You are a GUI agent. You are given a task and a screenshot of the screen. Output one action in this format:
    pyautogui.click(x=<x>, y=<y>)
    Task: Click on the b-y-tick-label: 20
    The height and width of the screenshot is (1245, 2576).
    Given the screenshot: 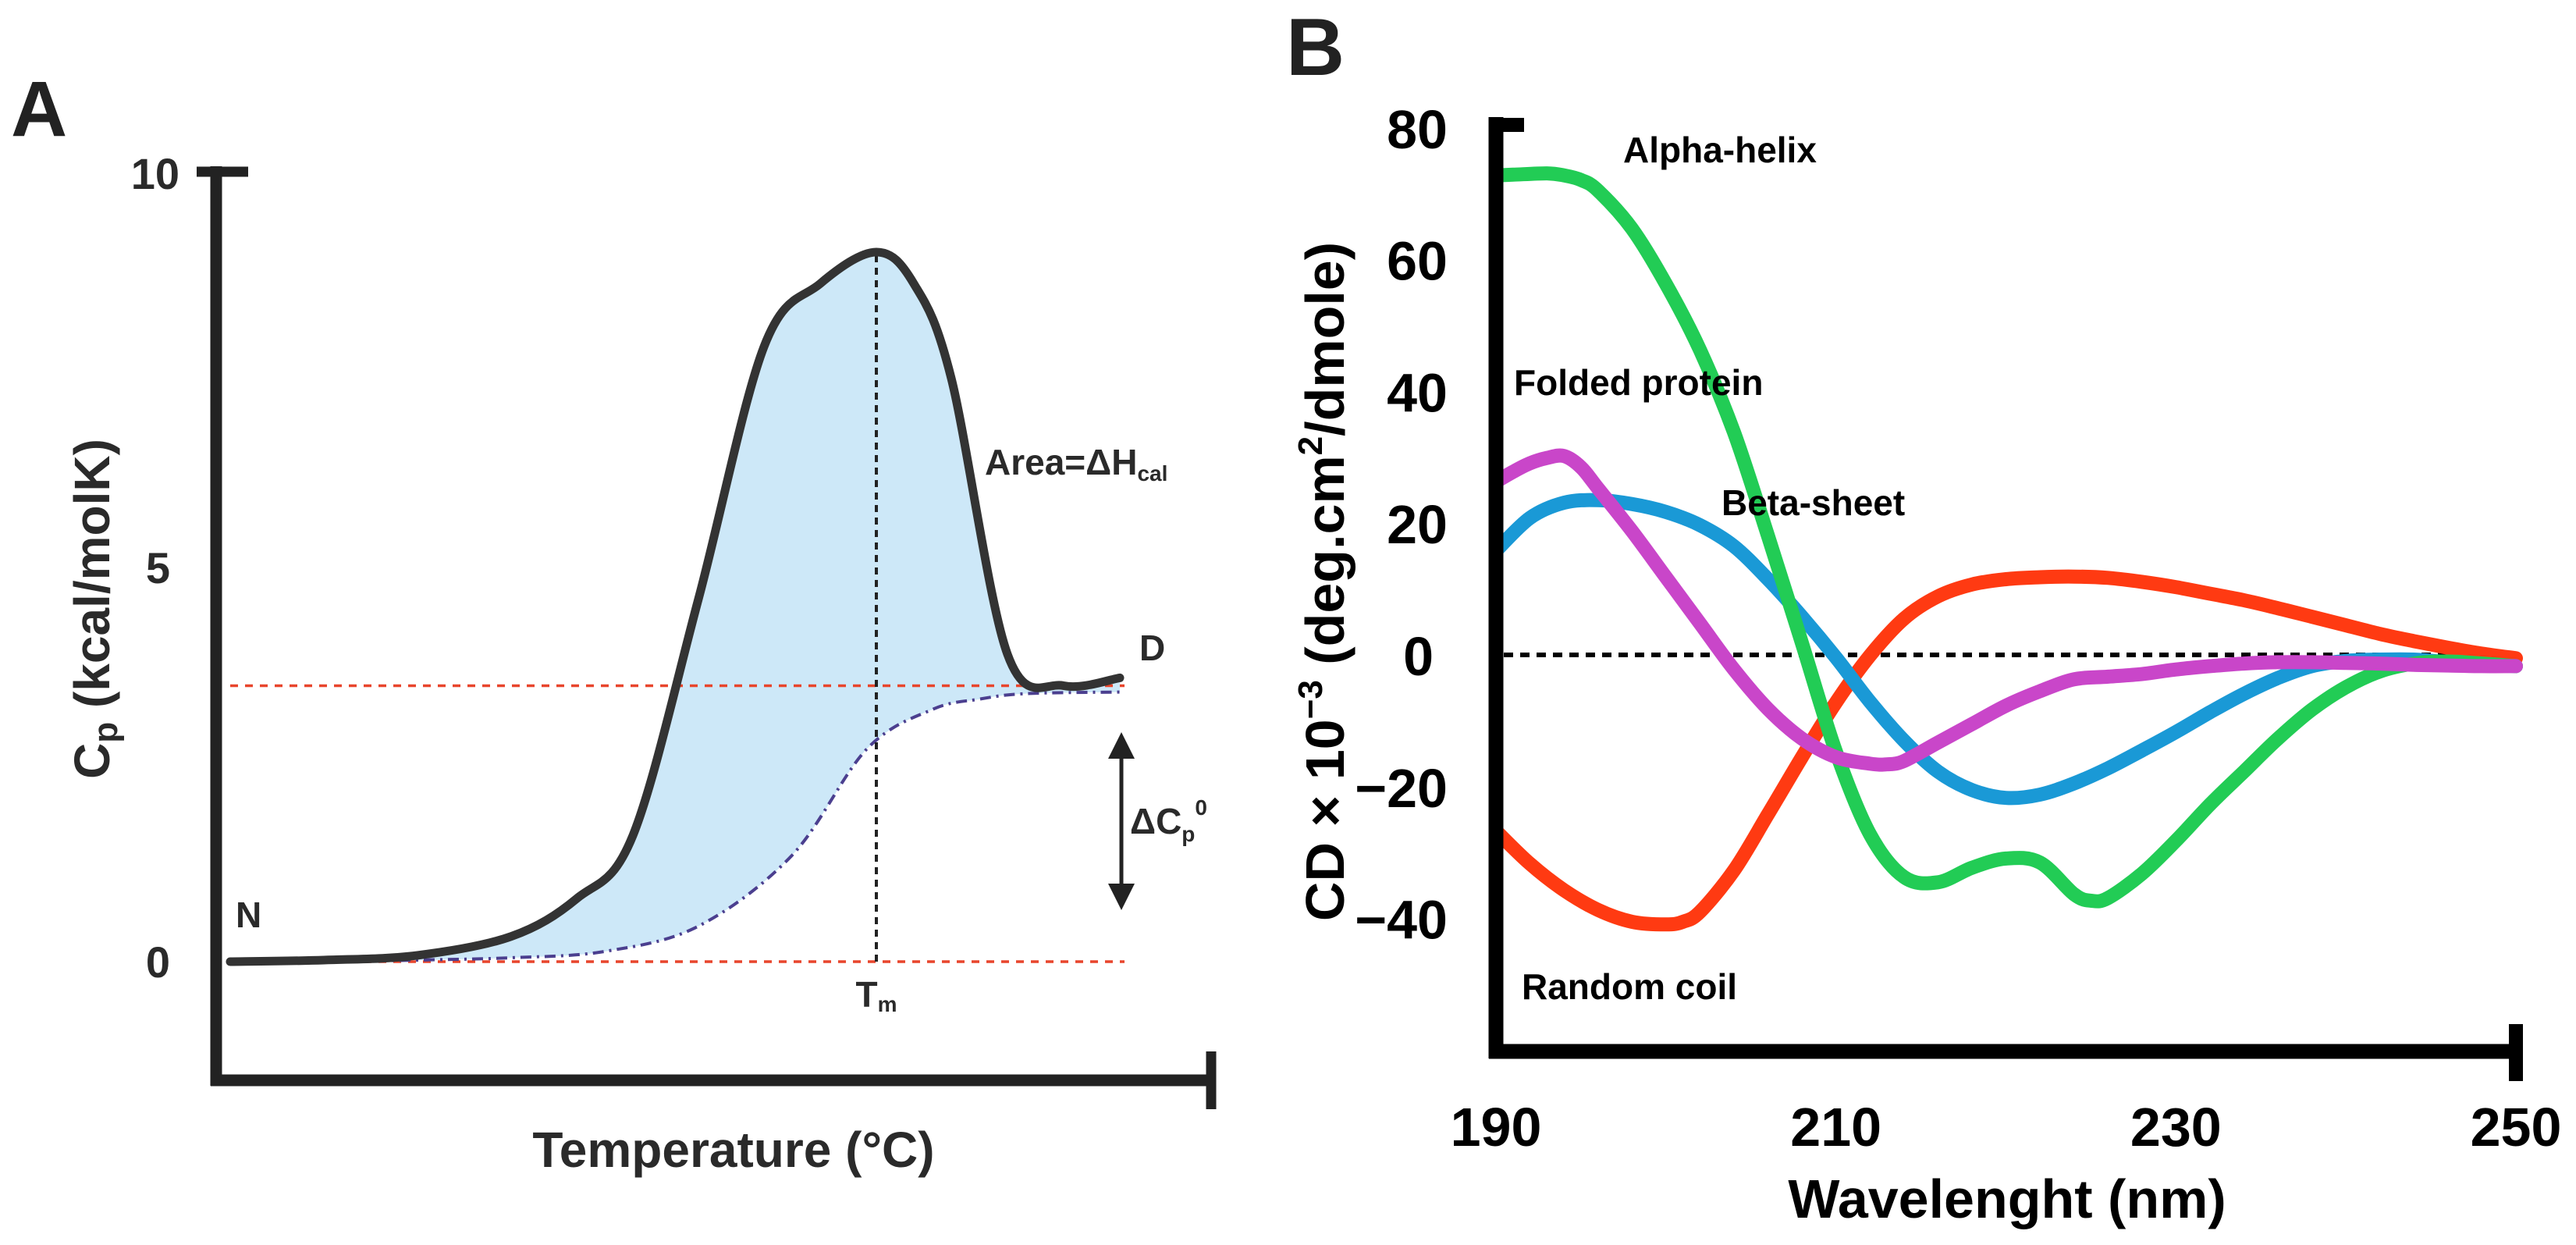 What is the action you would take?
    pyautogui.click(x=1417, y=524)
    